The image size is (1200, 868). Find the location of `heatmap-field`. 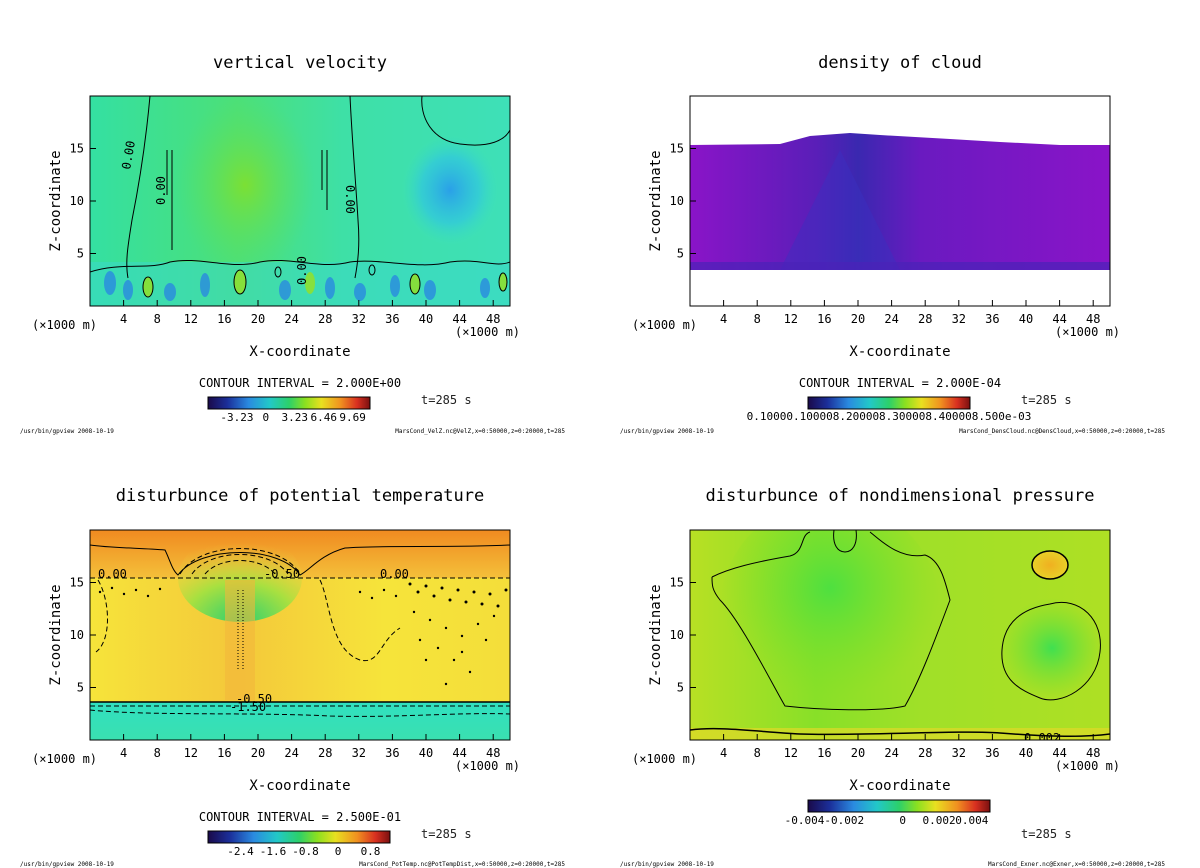

heatmap-field is located at coordinates (900, 201).